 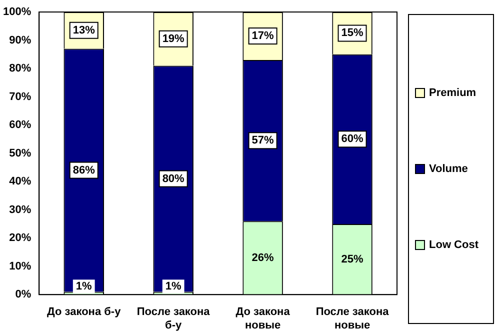 I want to click on y-tick-label: 40%, so click(x=20, y=182).